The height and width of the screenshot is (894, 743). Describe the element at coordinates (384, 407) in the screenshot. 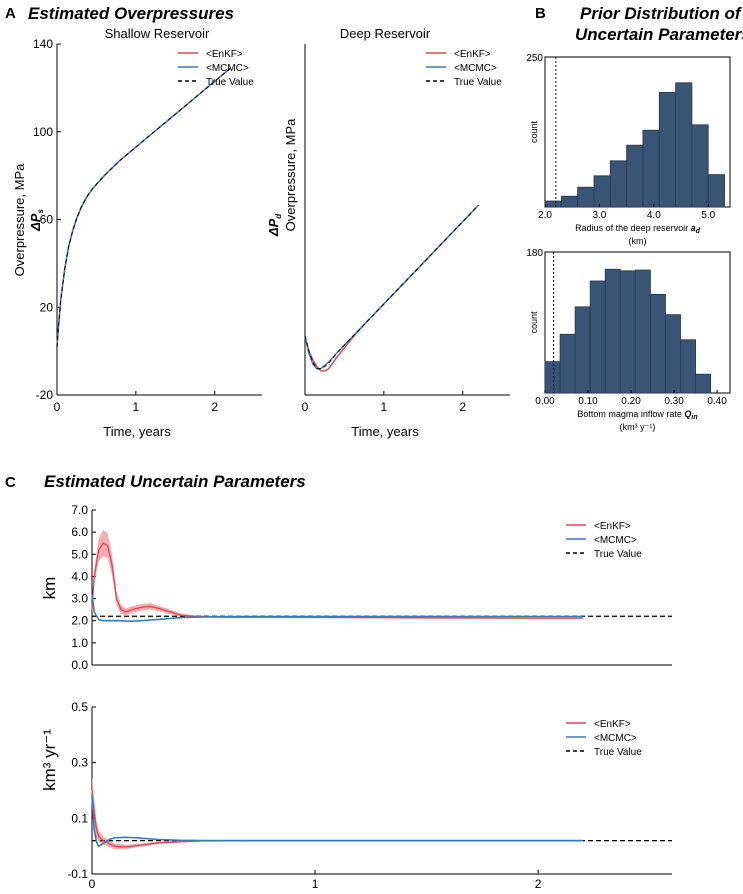

I see `deep-xtick-label-1: 1` at that location.